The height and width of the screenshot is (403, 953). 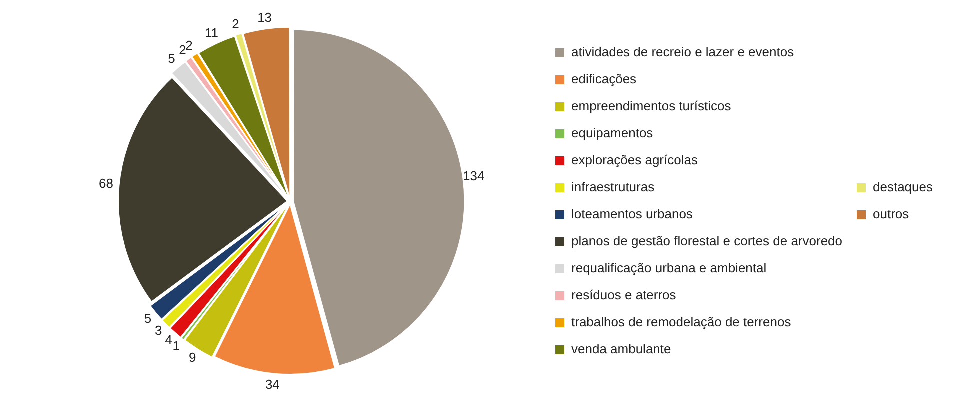 I want to click on legend-label: loteamentos urbanos, so click(x=633, y=214).